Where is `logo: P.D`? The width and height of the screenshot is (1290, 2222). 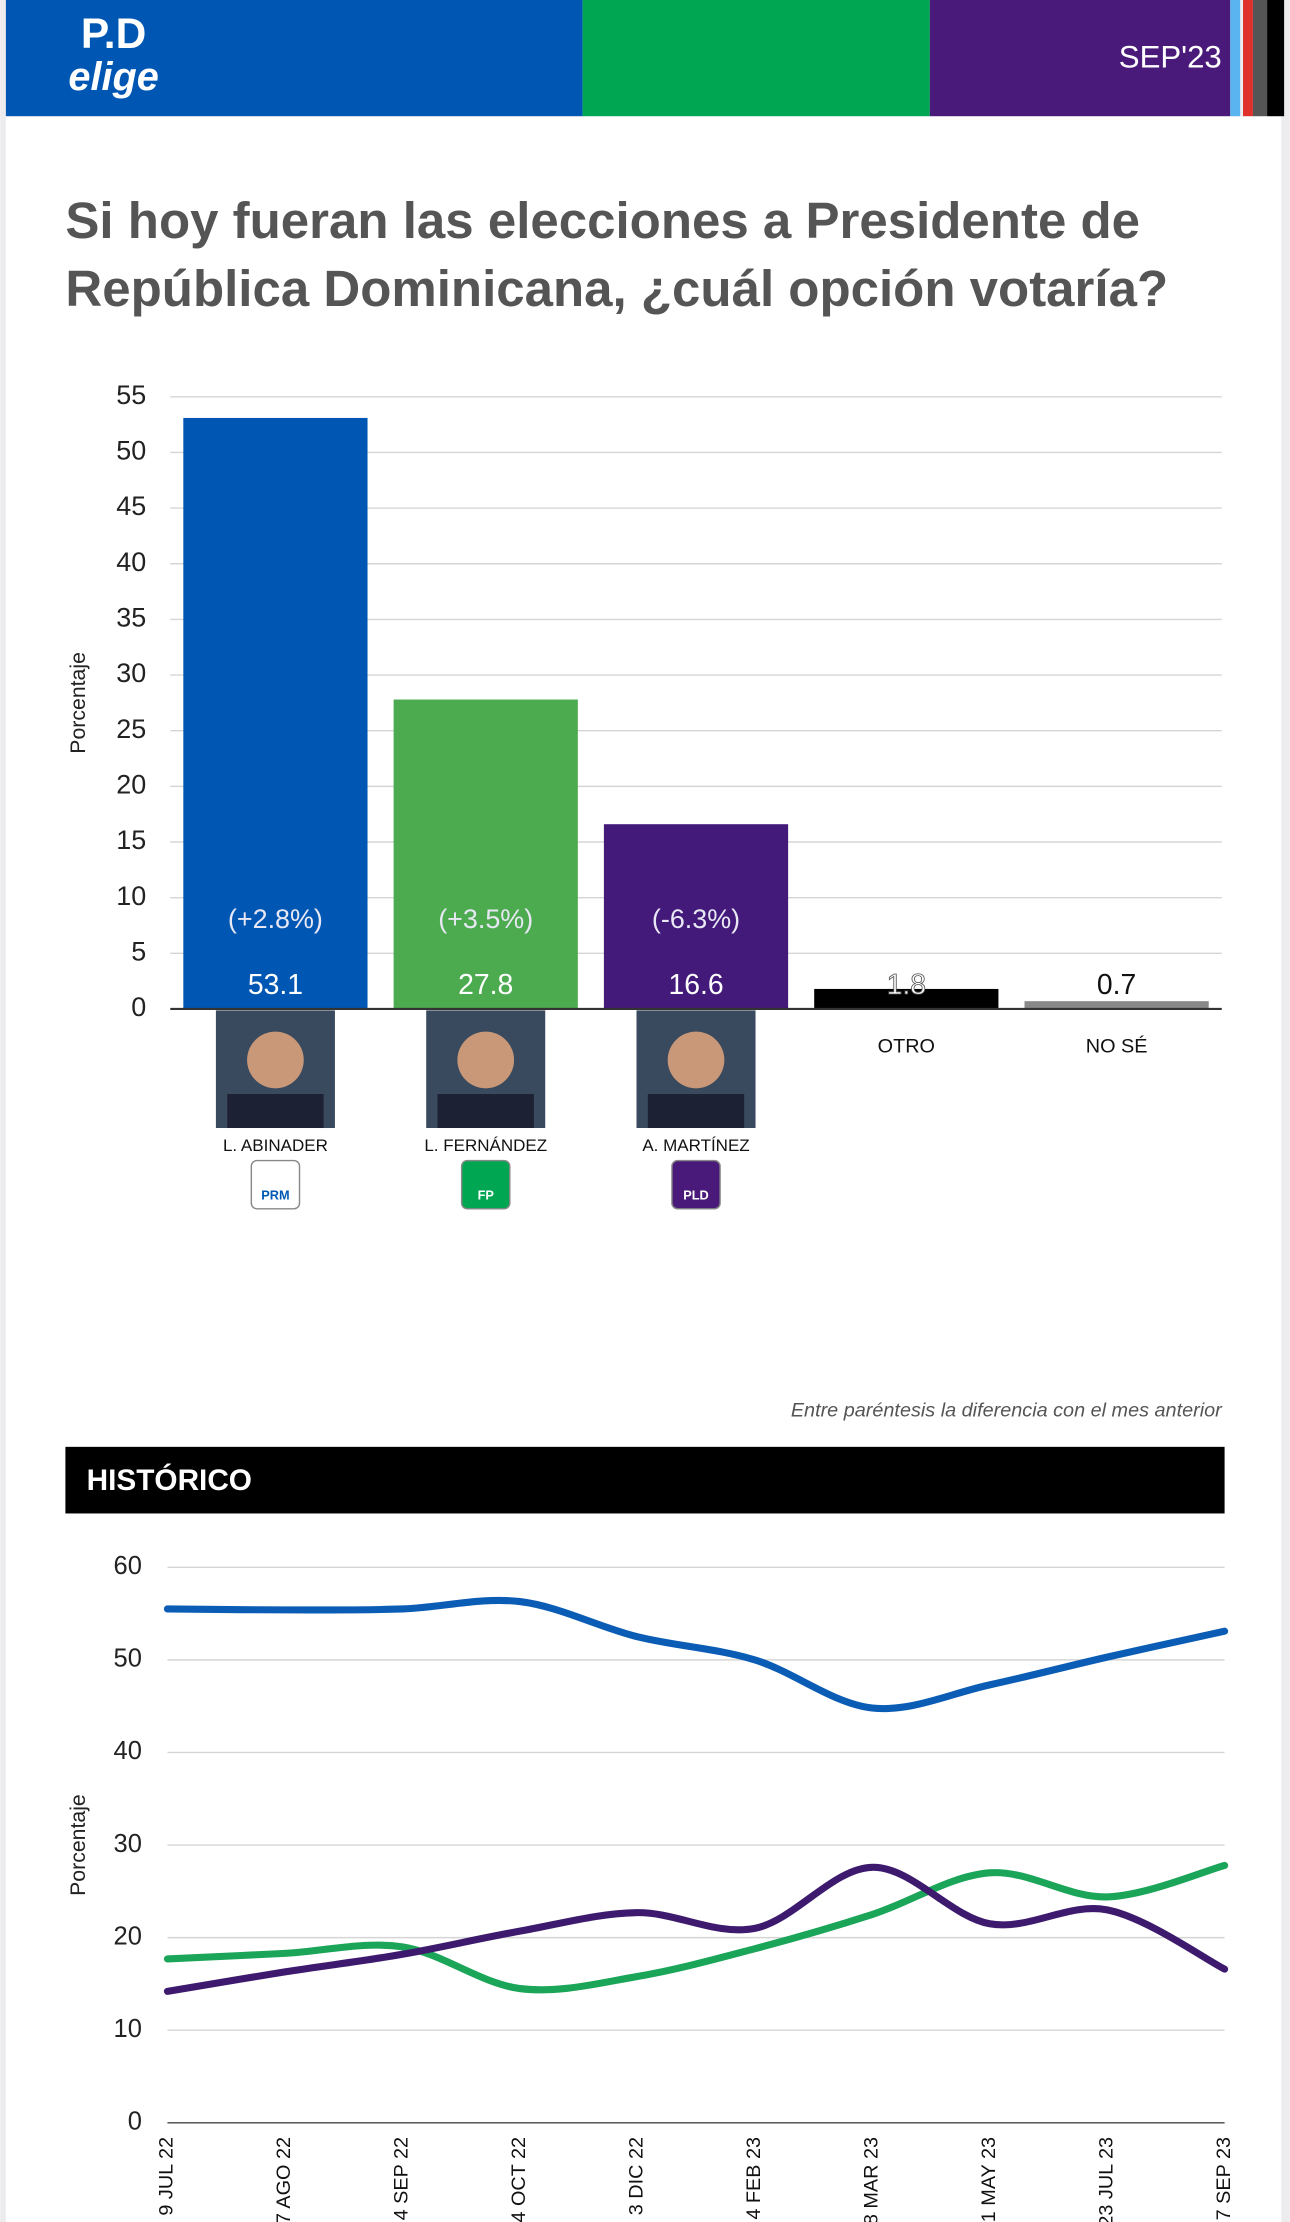 logo: P.D is located at coordinates (113, 34).